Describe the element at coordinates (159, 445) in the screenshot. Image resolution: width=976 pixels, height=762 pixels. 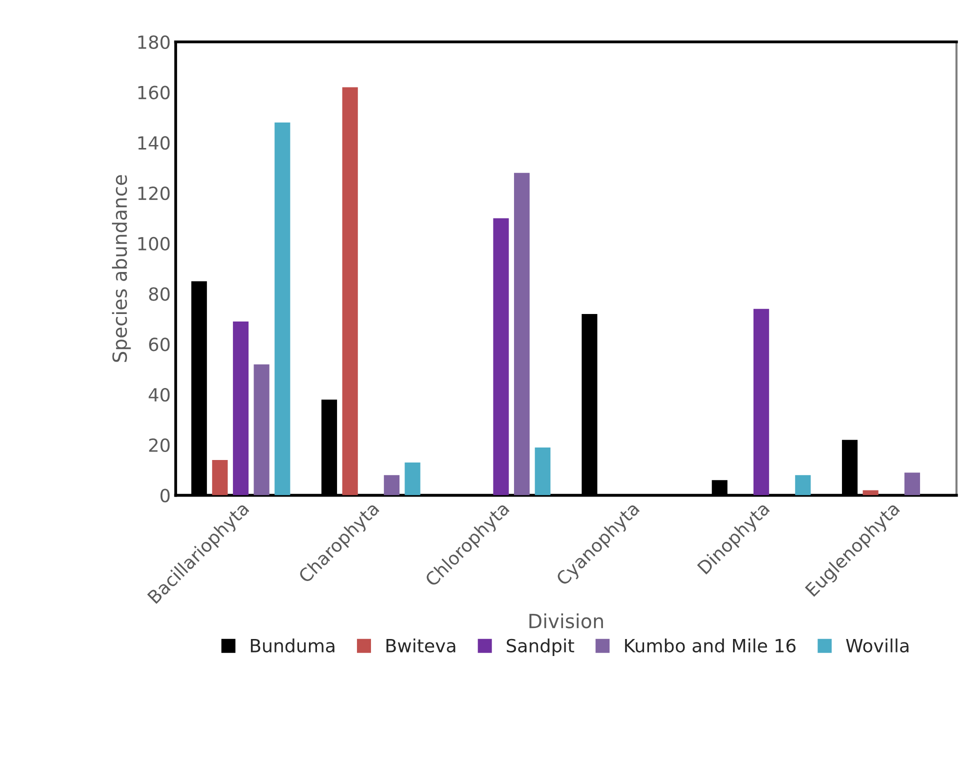
I see `y-tick-label: 20` at that location.